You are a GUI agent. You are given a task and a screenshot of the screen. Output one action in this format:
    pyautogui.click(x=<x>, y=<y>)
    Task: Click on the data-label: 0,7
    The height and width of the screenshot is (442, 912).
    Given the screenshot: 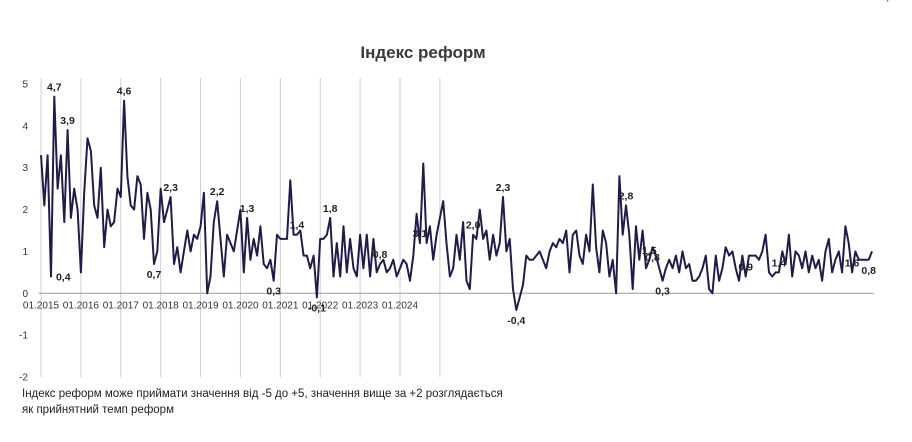 What is the action you would take?
    pyautogui.click(x=154, y=275)
    